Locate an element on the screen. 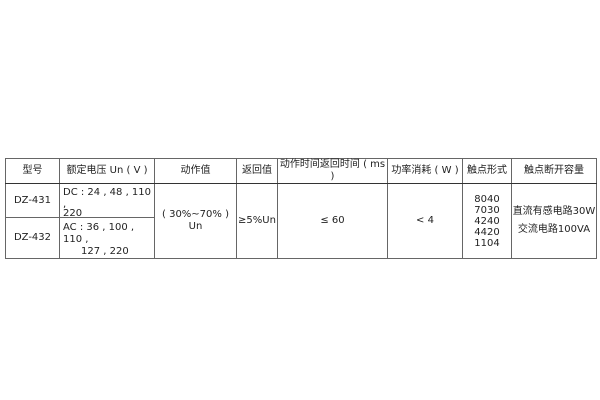 The height and width of the screenshot is (400, 600). capacity-dc: 直流有感电路30W is located at coordinates (554, 211).